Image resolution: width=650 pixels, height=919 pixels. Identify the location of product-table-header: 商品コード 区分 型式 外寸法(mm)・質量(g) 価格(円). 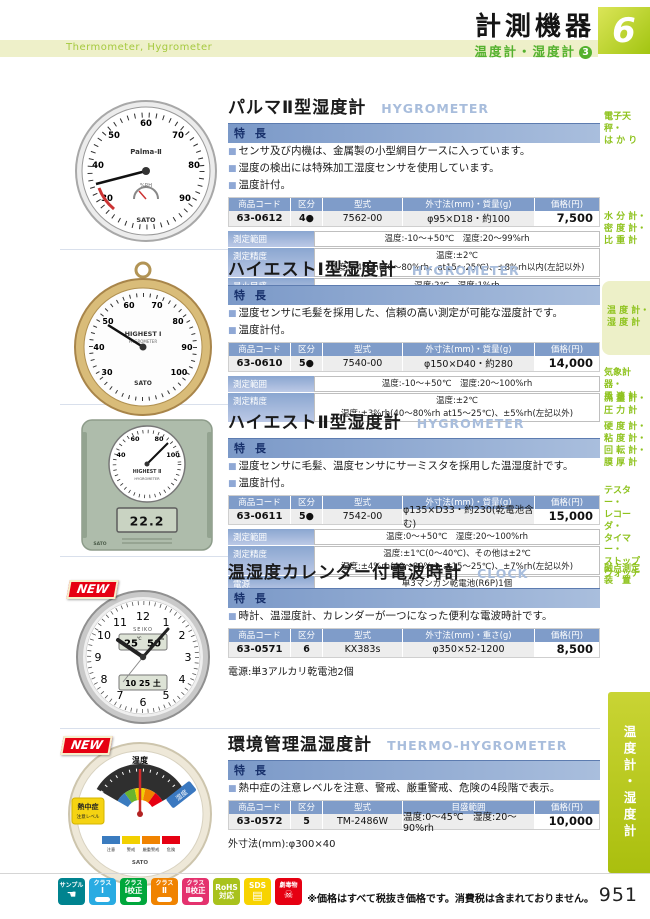
(414, 204).